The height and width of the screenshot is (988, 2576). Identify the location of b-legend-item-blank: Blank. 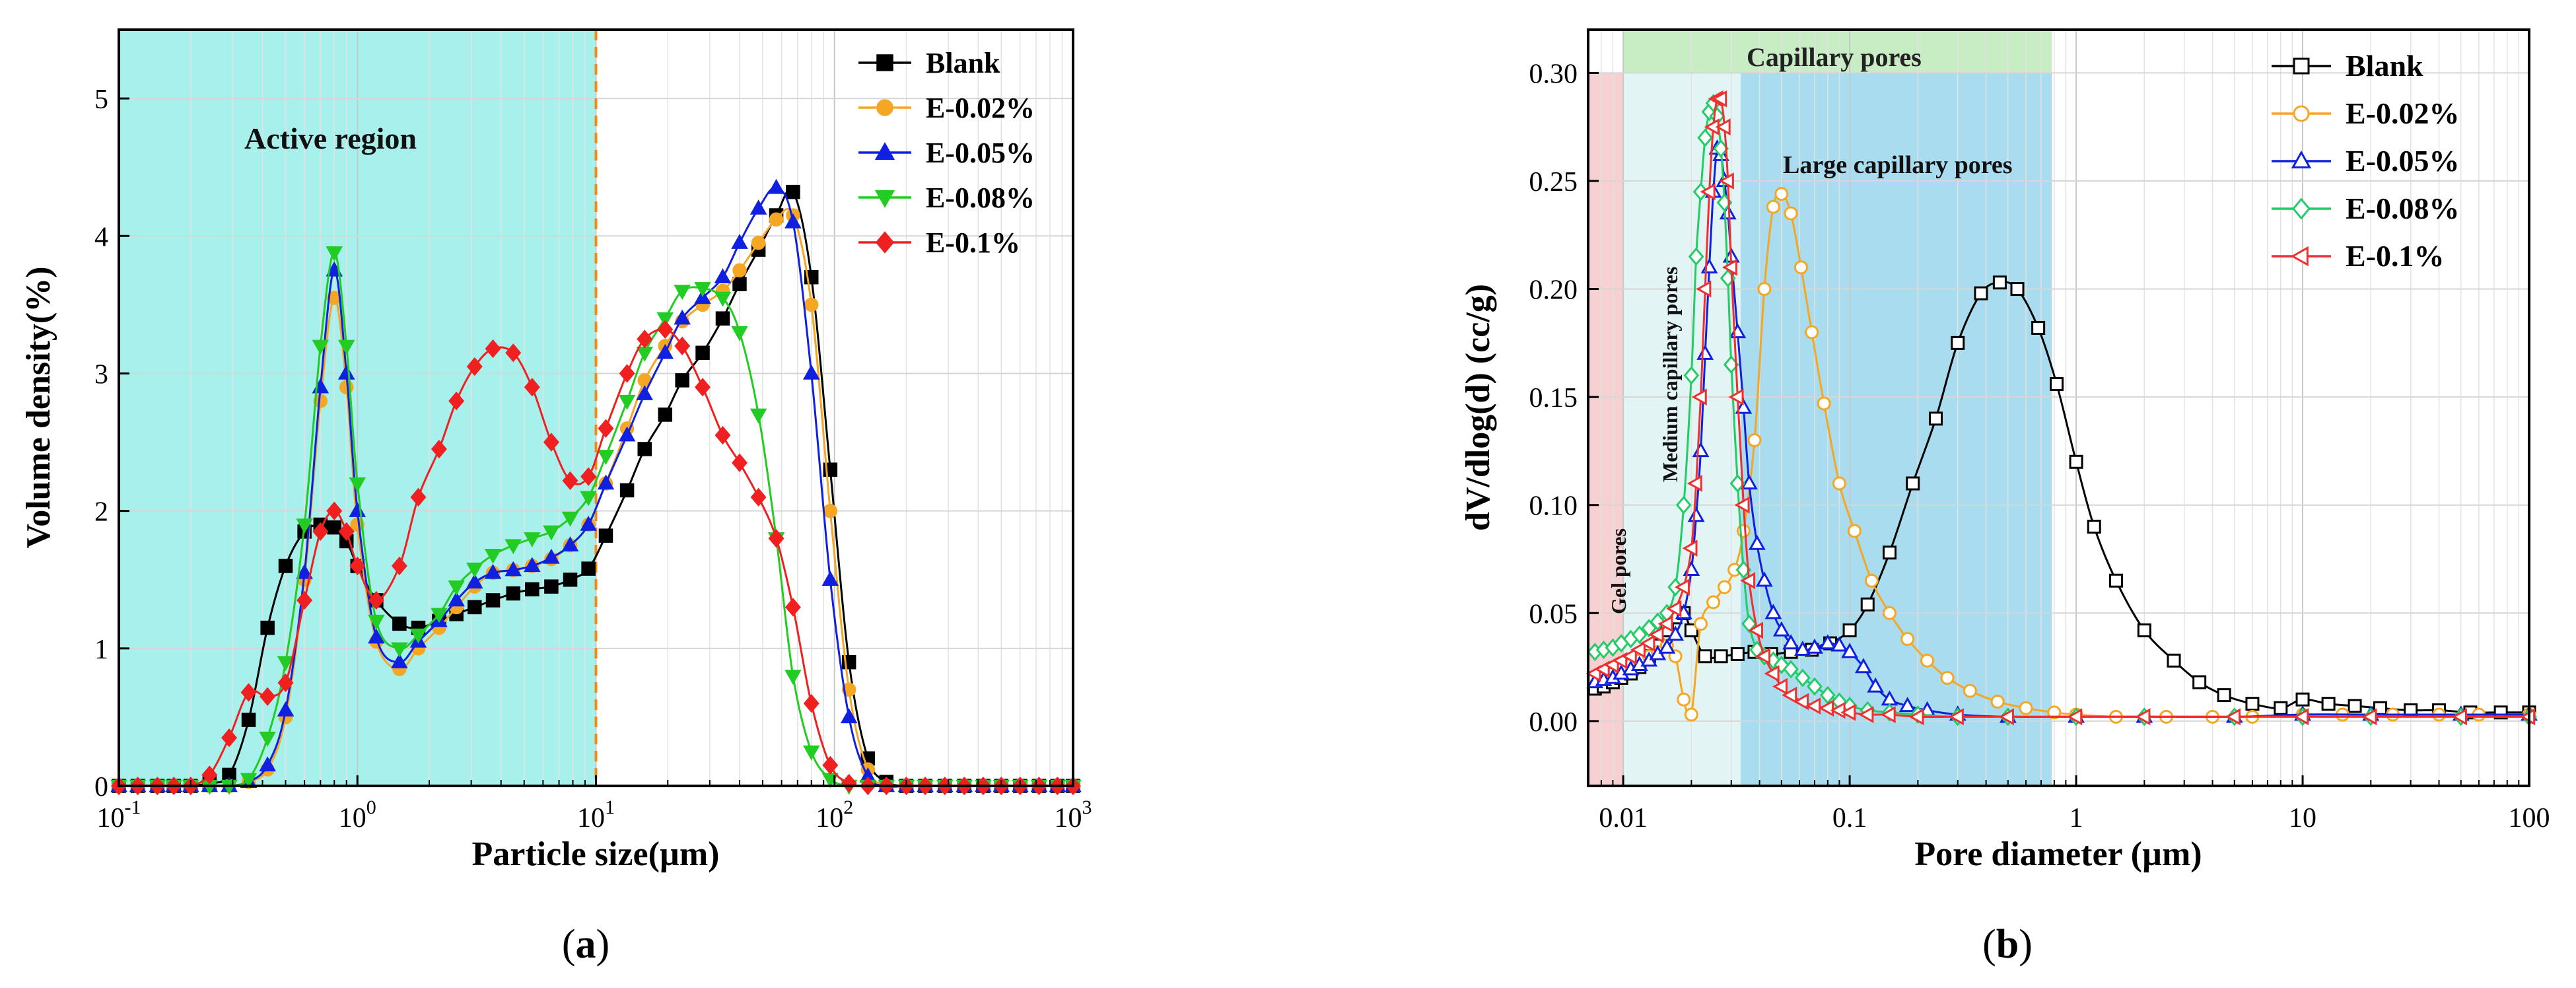
(2347, 66).